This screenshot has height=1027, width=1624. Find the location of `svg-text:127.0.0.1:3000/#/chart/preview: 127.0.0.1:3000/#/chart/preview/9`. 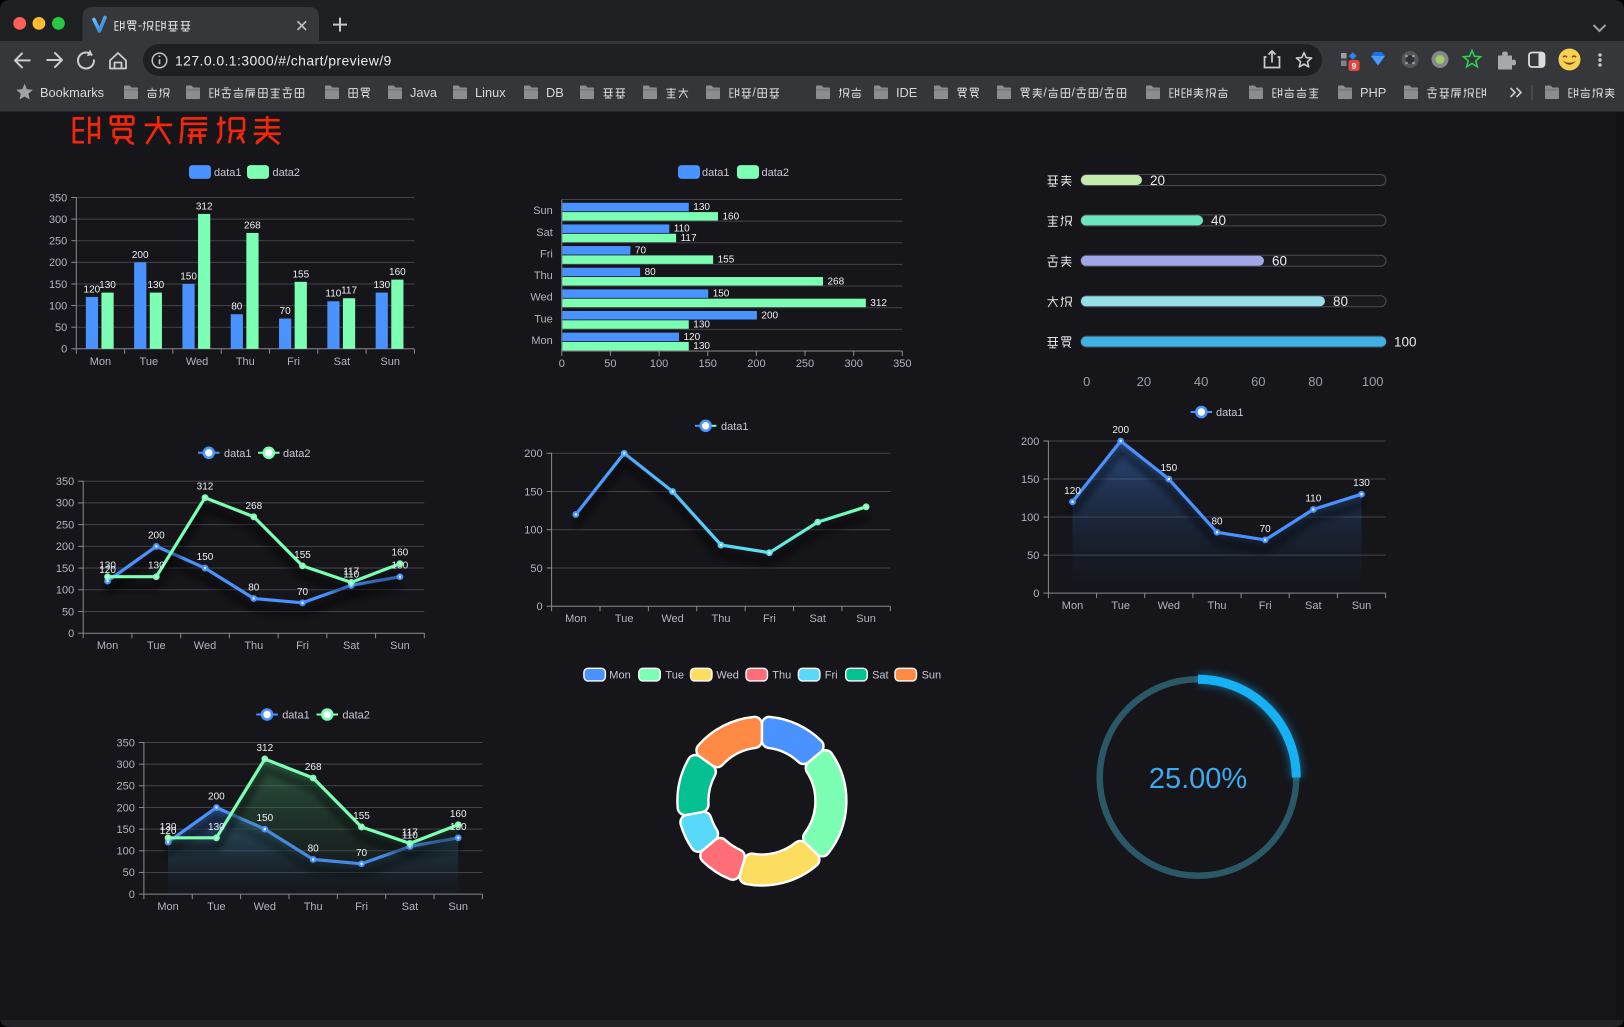

svg-text:127.0.0.1:3000/#/chart/preview: 127.0.0.1:3000/#/chart/preview/9 is located at coordinates (283, 60).